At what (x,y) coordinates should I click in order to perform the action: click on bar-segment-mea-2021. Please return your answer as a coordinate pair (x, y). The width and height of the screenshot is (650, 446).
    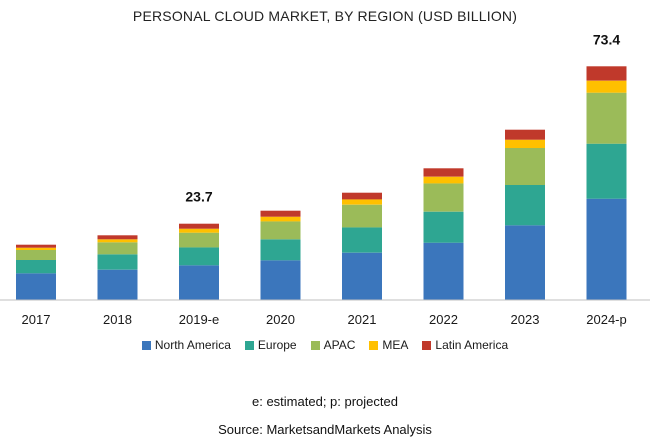
    Looking at the image, I should click on (362, 202).